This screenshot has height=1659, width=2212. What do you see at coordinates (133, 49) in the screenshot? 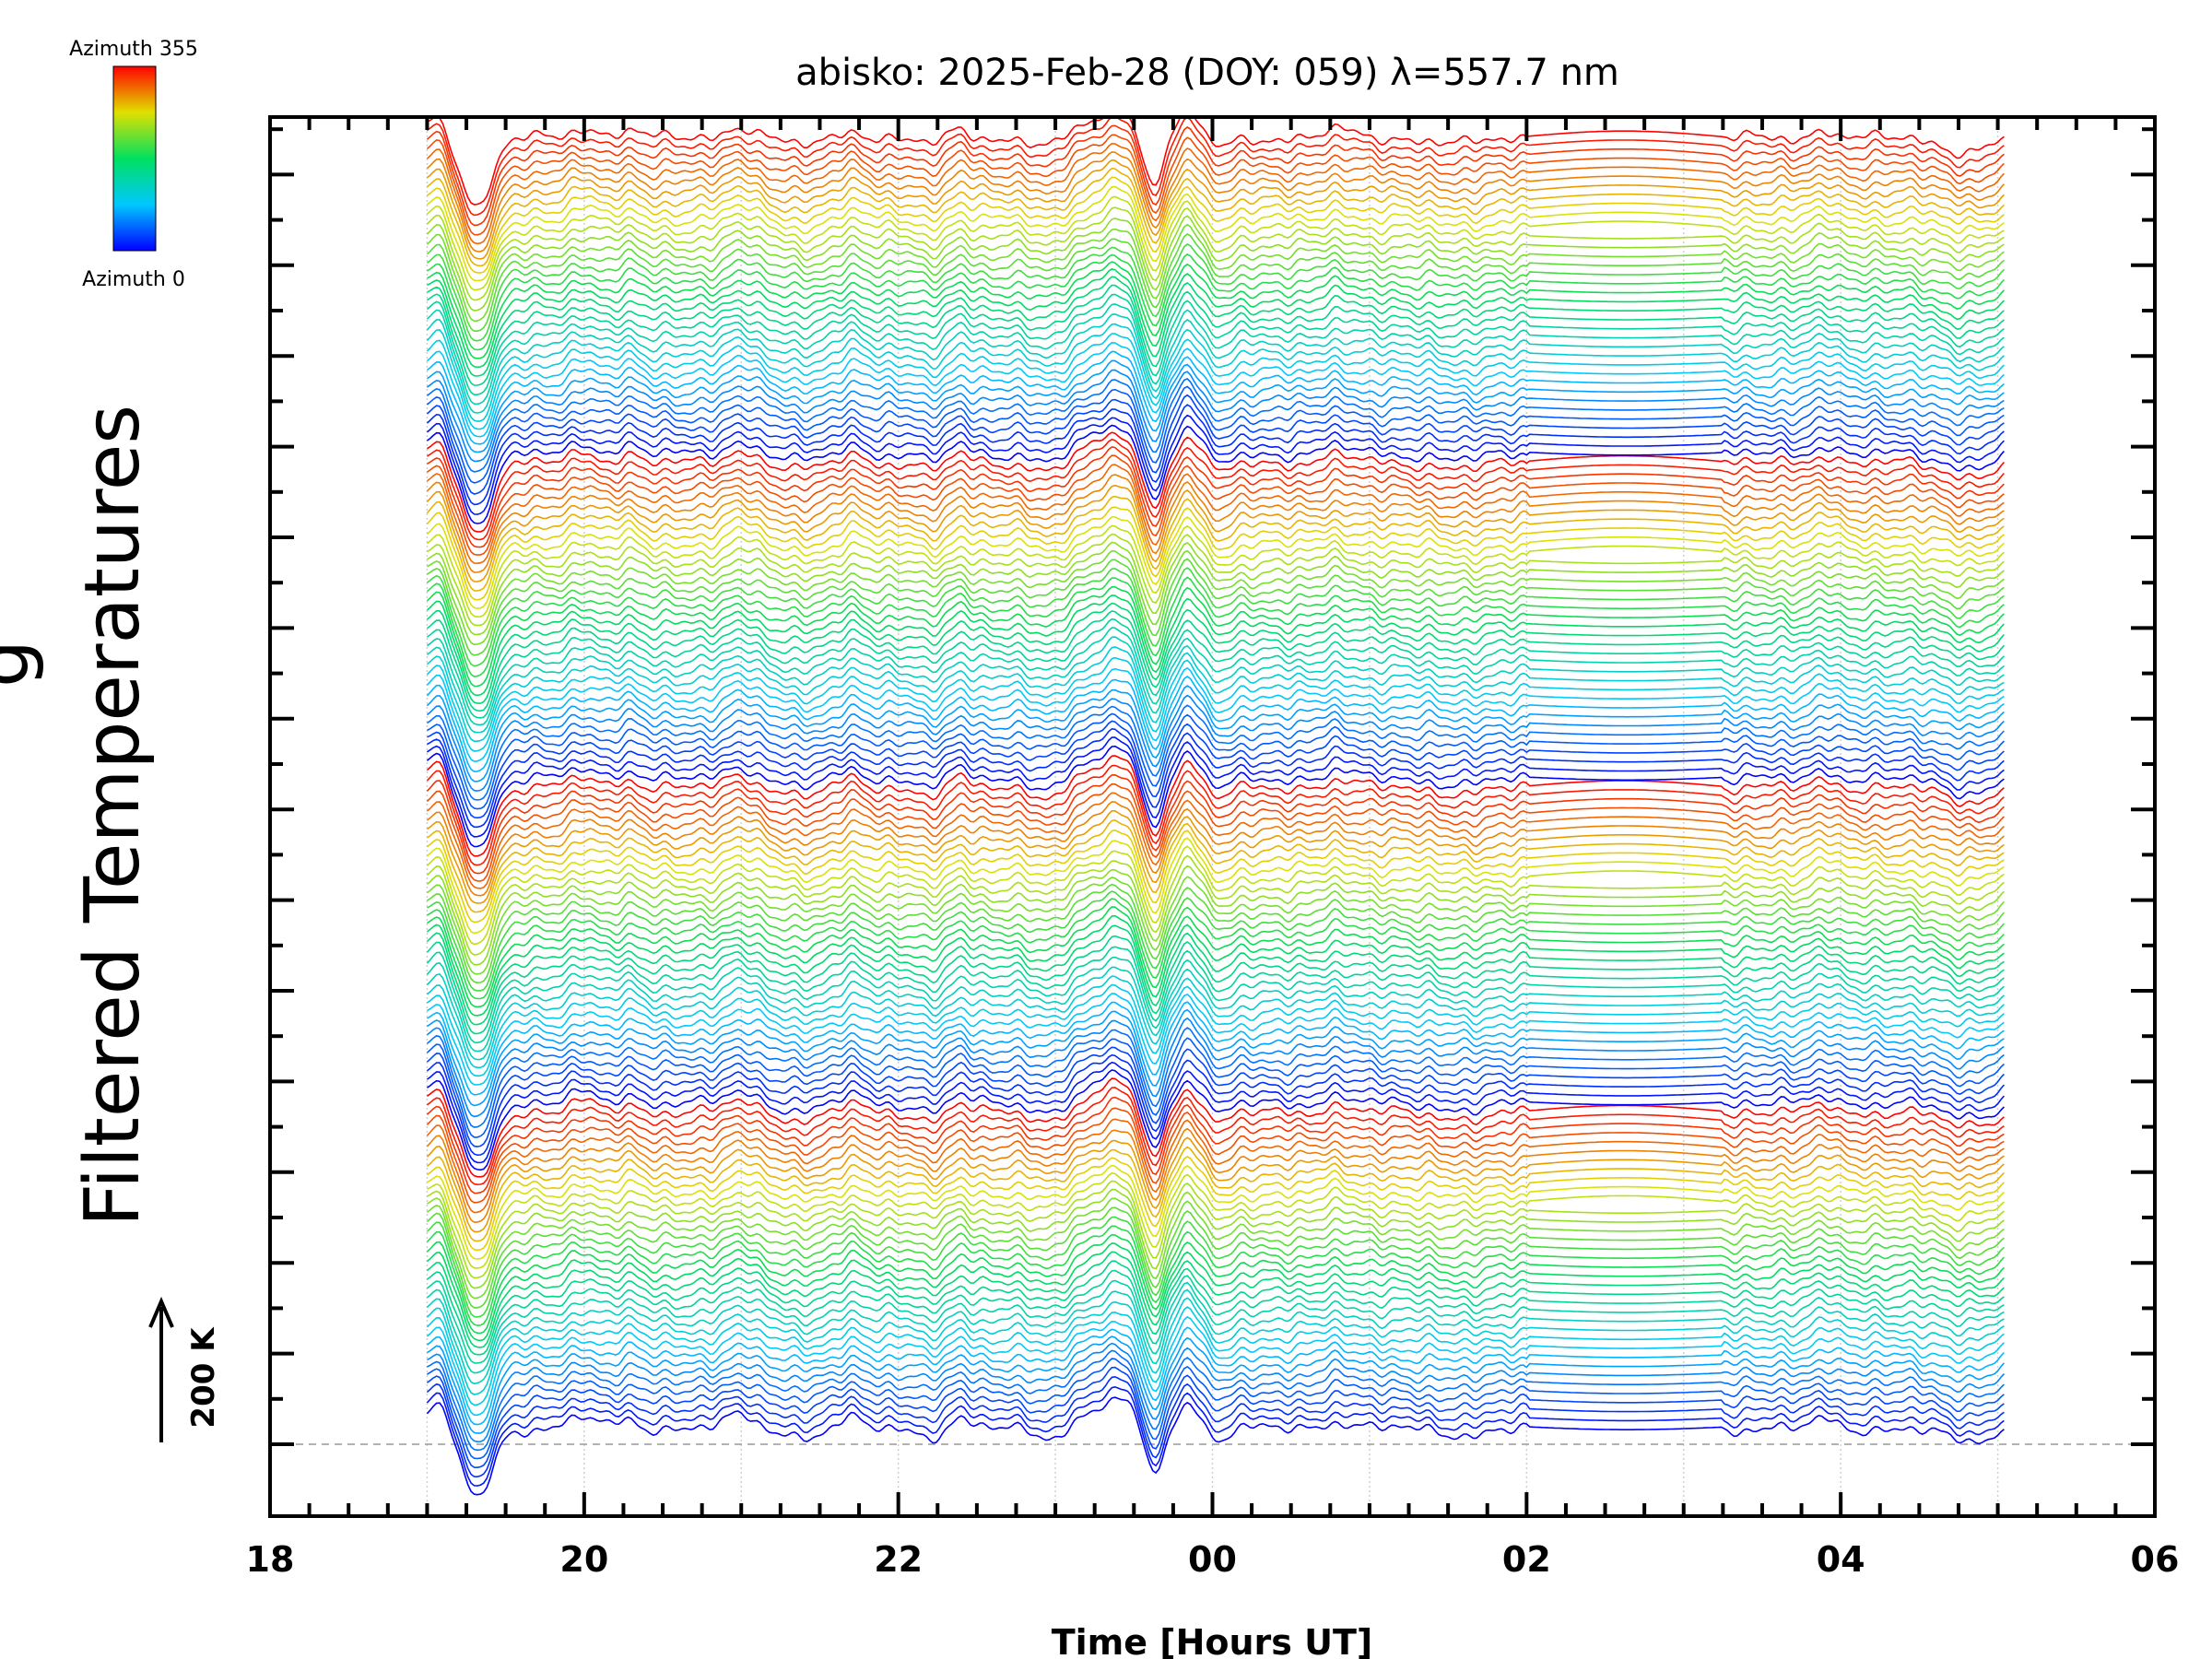
I see `colorbar-top-label: Azimuth 355` at bounding box center [133, 49].